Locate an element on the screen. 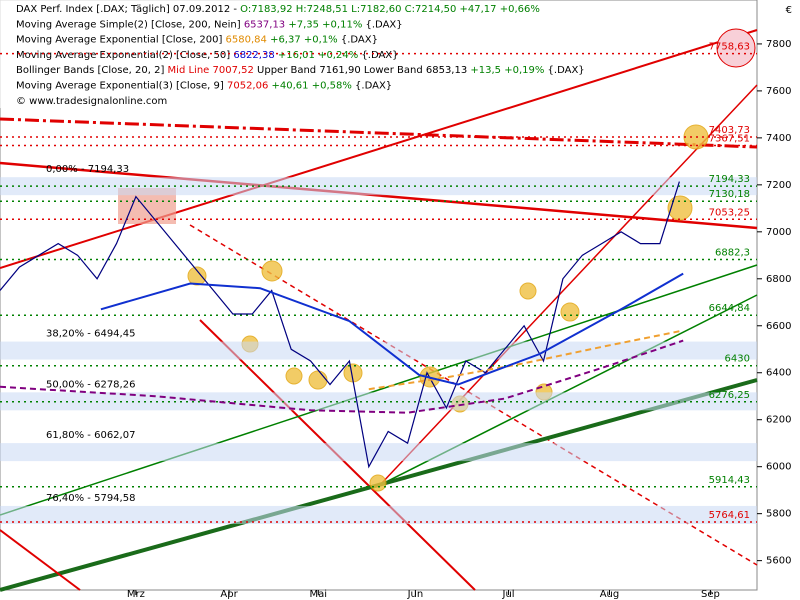  level-label: 7367,51 is located at coordinates (729, 139).